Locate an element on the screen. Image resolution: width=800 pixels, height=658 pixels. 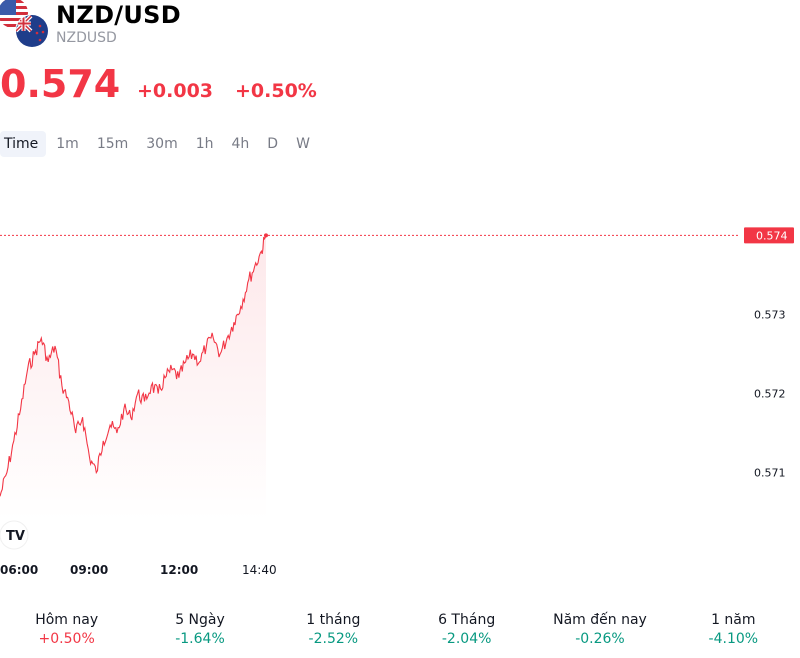
tradingview-logo: TV is located at coordinates (14, 535).